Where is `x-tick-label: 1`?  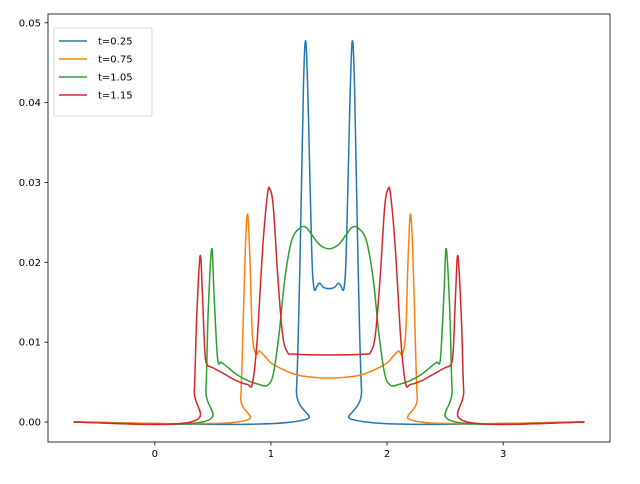
x-tick-label: 1 is located at coordinates (271, 454).